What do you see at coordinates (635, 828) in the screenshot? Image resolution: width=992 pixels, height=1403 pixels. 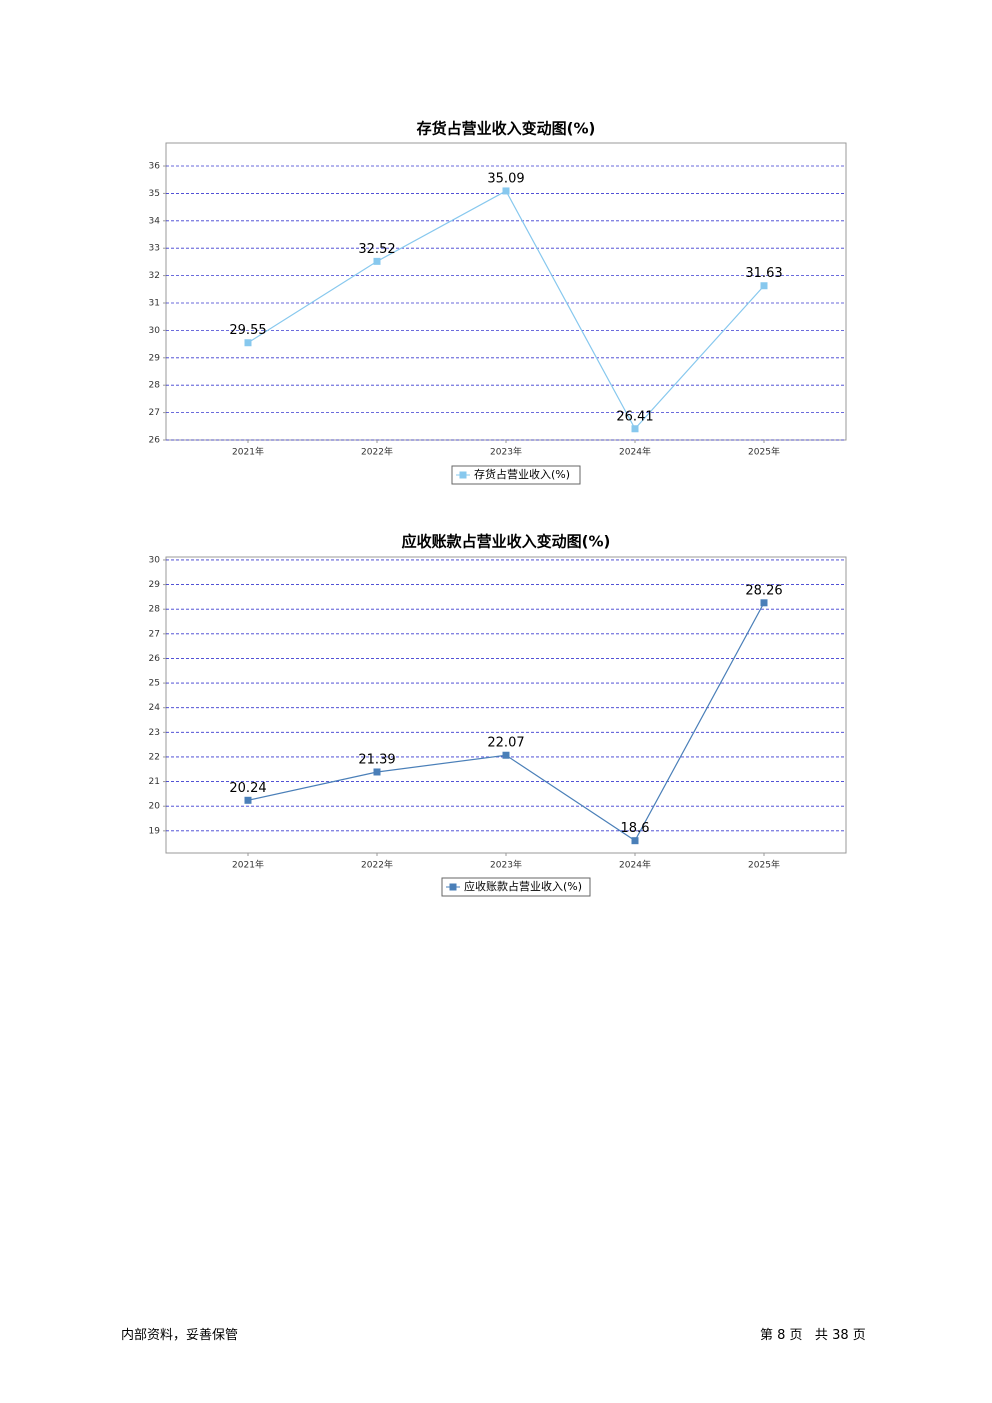 I see `data-label: 18.6` at bounding box center [635, 828].